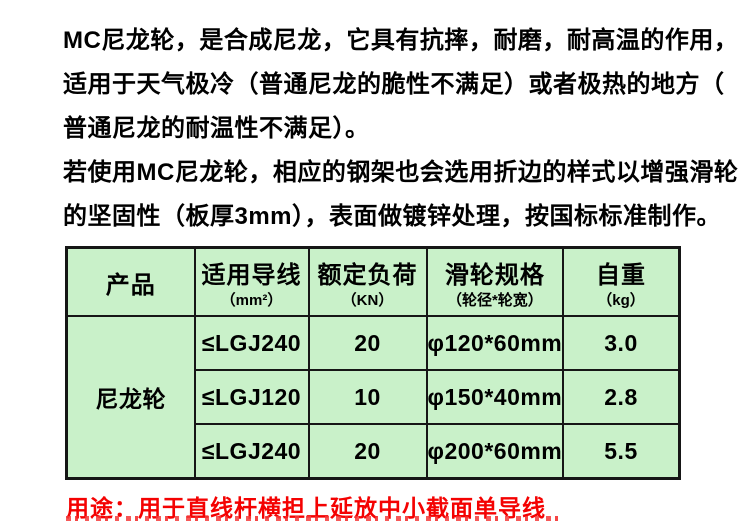 The image size is (750, 523). What do you see at coordinates (251, 397) in the screenshot?
I see `conductor-cell: ≤LGJ120` at bounding box center [251, 397].